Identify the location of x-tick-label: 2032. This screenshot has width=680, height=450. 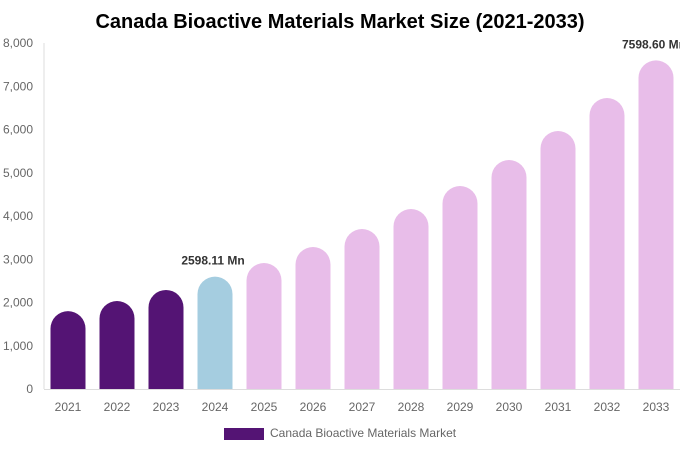
(607, 407).